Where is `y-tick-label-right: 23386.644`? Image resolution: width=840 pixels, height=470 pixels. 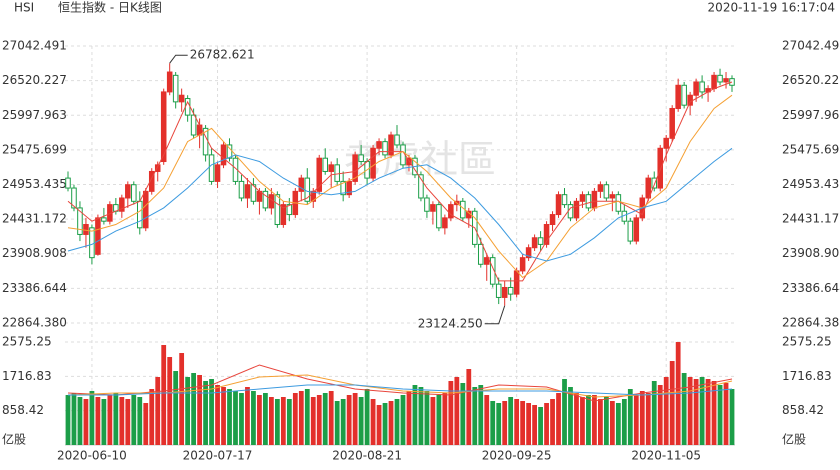
y-tick-label-right: 23386.644 is located at coordinates (811, 288).